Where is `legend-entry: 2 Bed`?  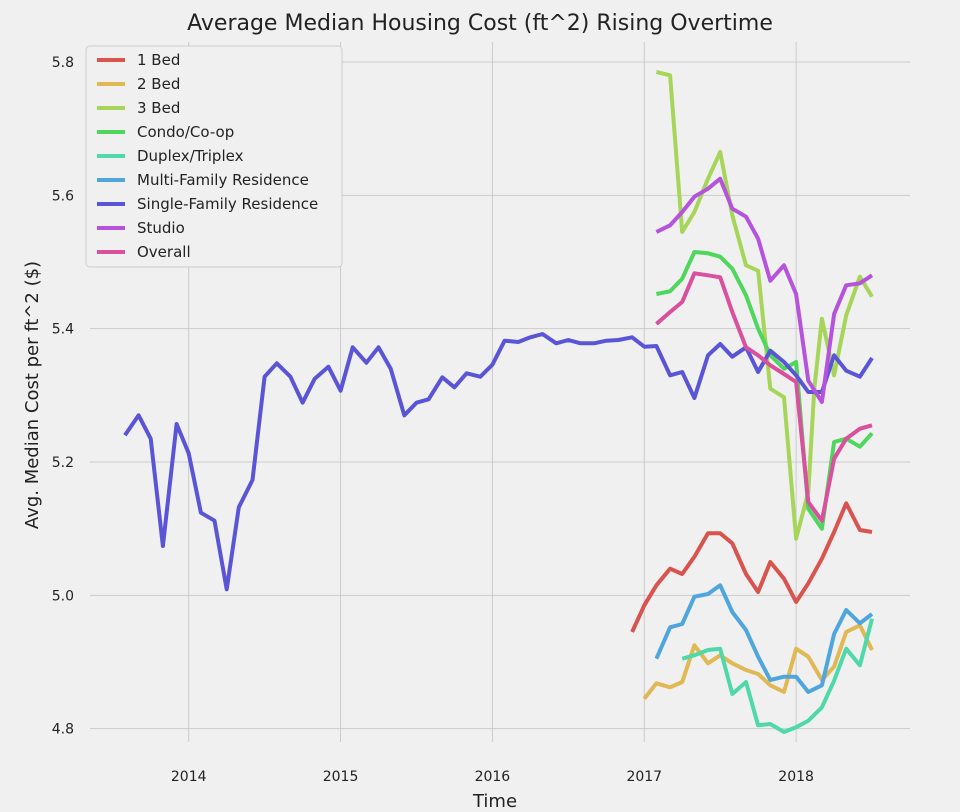
legend-entry: 2 Bed is located at coordinates (158, 84).